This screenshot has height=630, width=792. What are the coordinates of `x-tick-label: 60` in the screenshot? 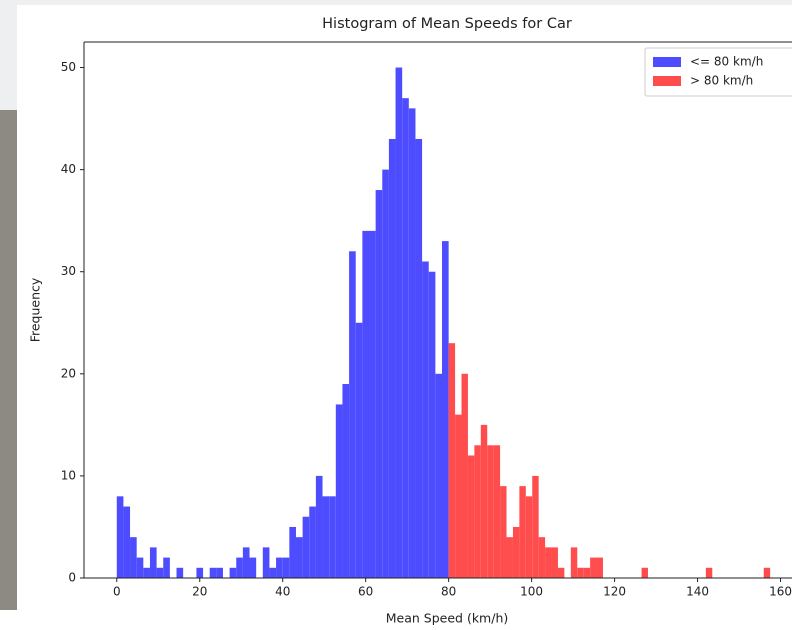 It's located at (365, 592).